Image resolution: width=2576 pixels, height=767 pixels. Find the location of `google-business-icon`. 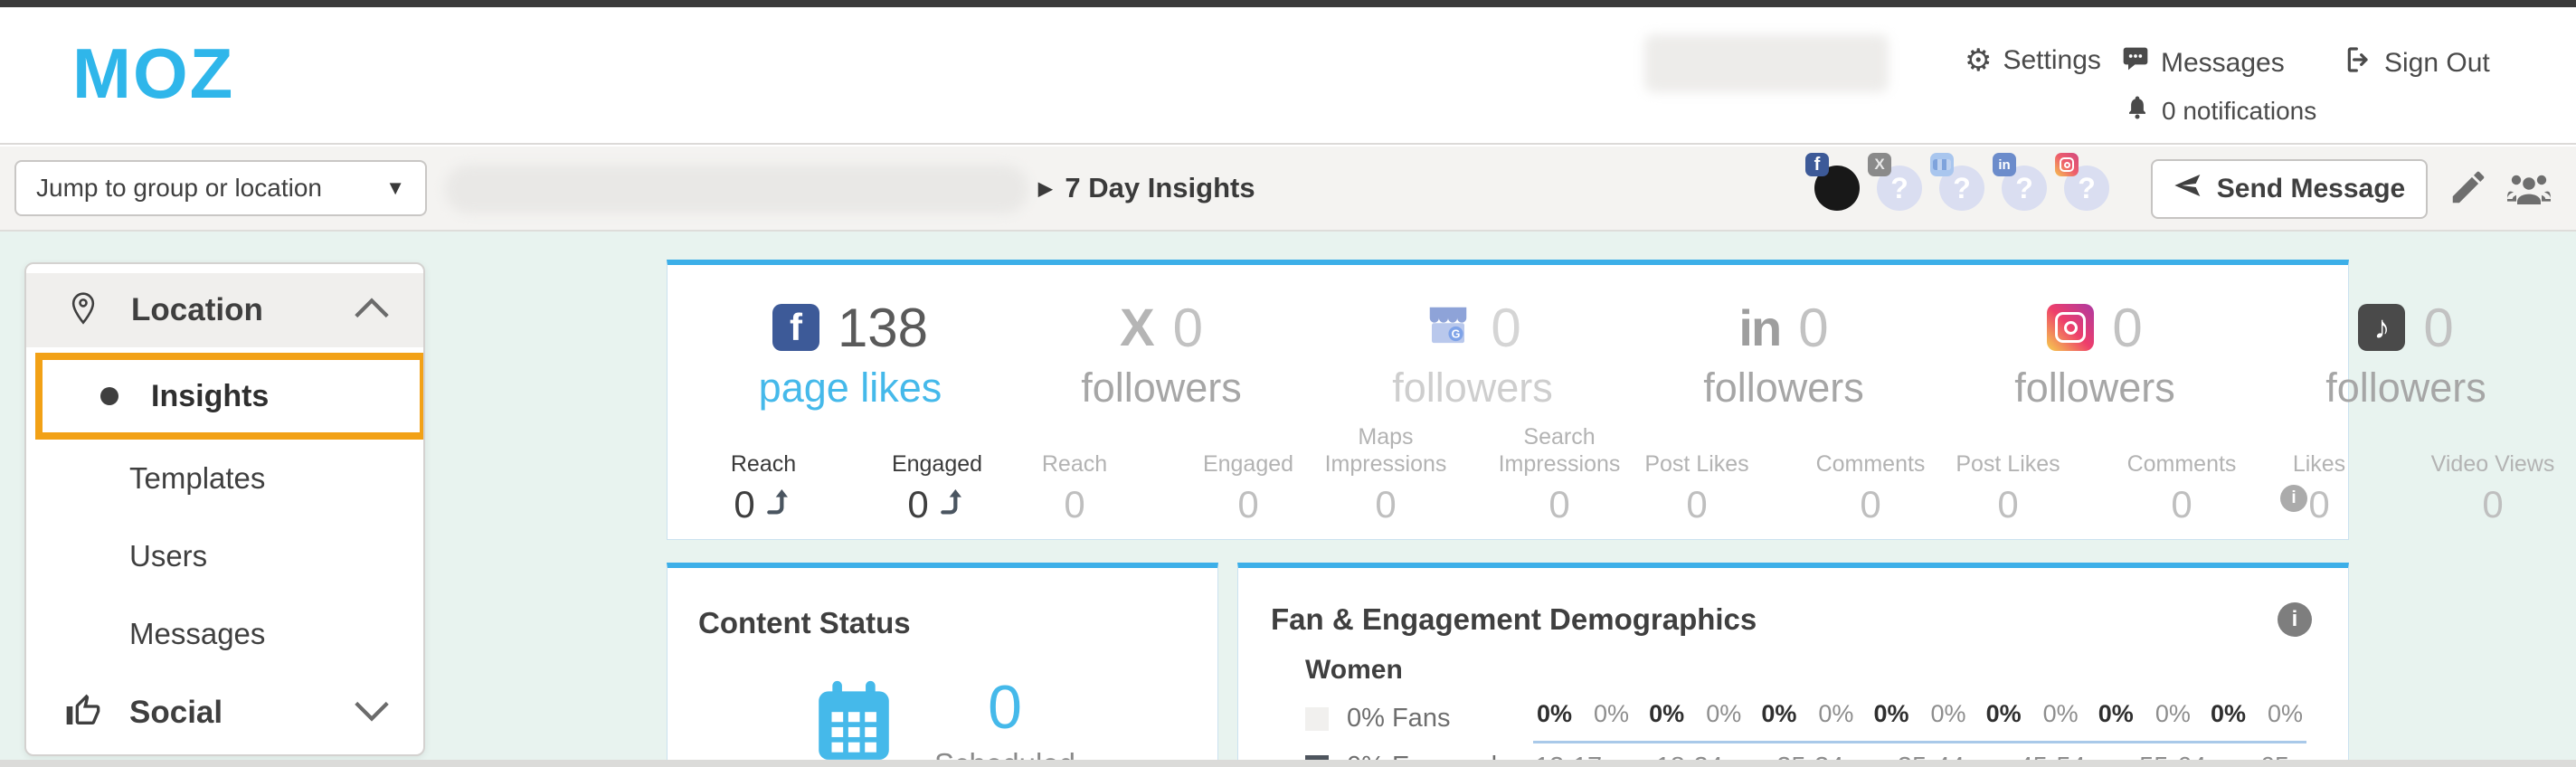

google-business-icon is located at coordinates (1942, 164).